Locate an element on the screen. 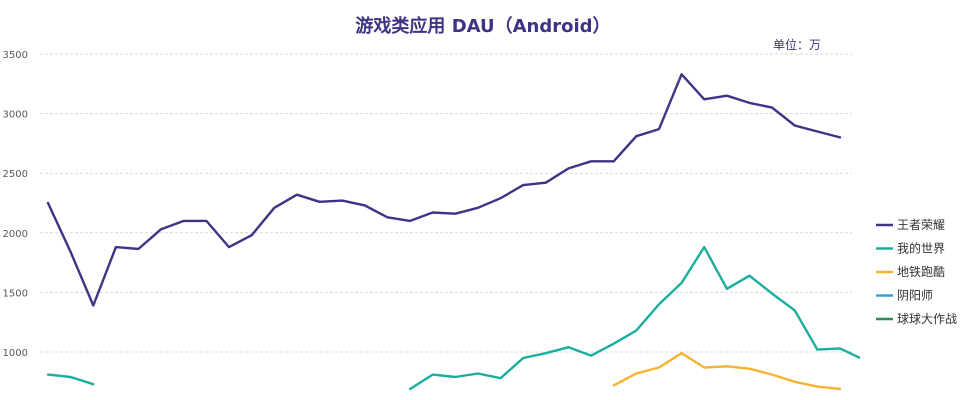 The image size is (971, 400). y-tick-label-3000: 3000 is located at coordinates (15, 115).